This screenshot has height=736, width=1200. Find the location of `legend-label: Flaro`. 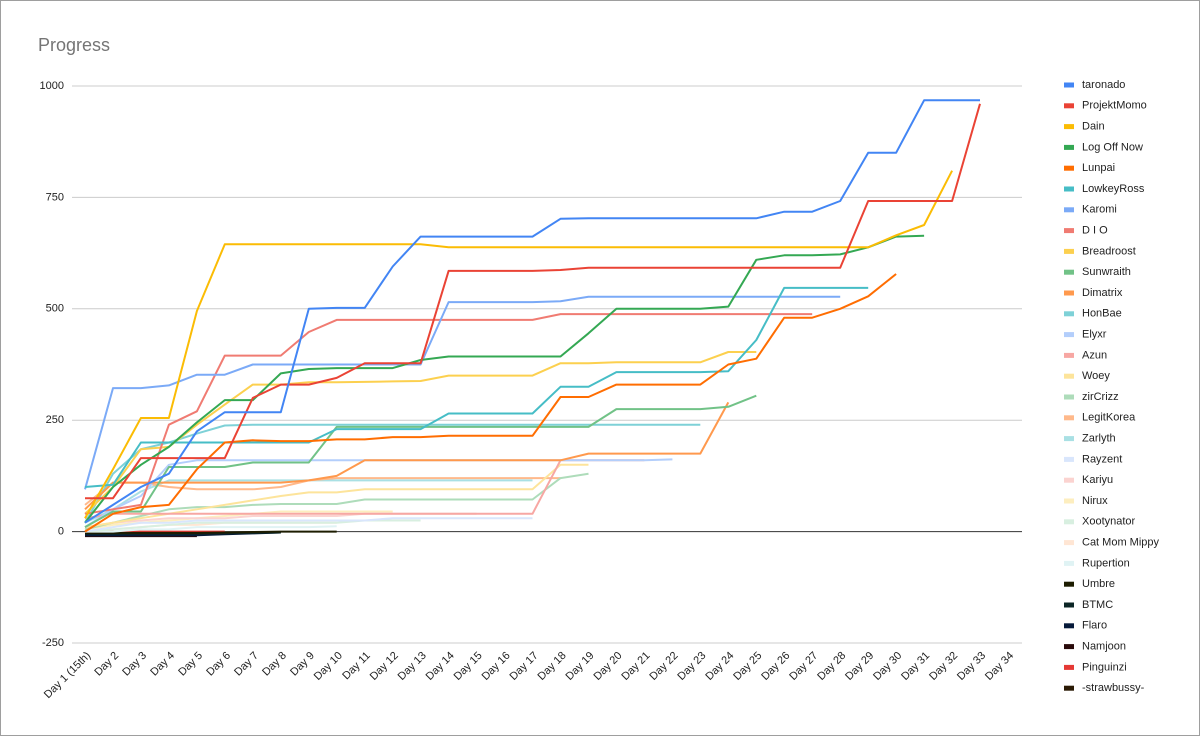

legend-label: Flaro is located at coordinates (1094, 626).